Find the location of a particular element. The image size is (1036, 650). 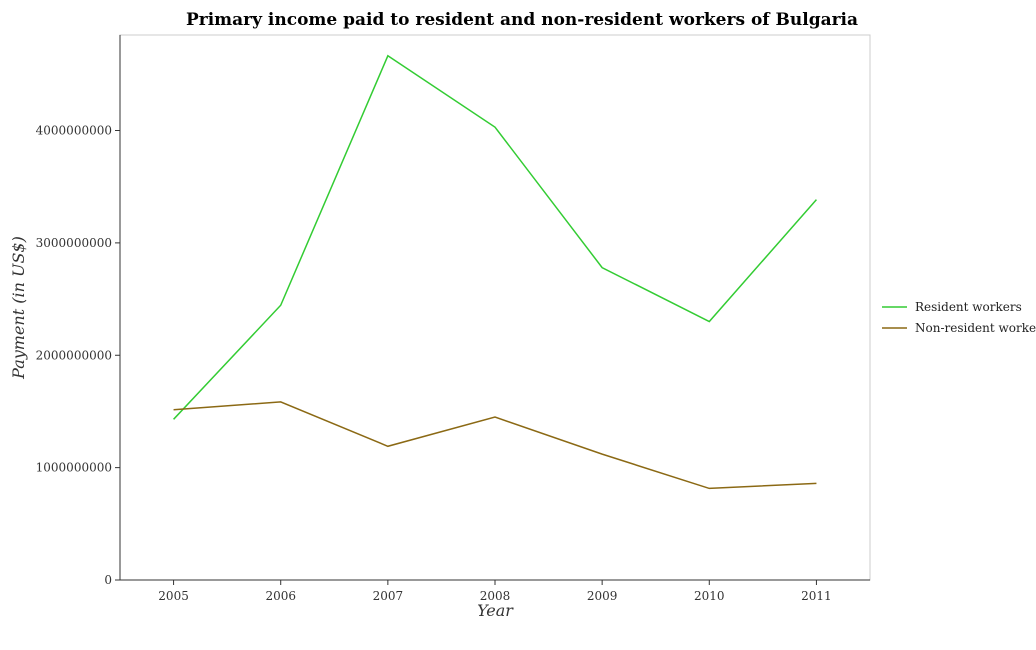

x-axis-title: Year is located at coordinates (495, 610).